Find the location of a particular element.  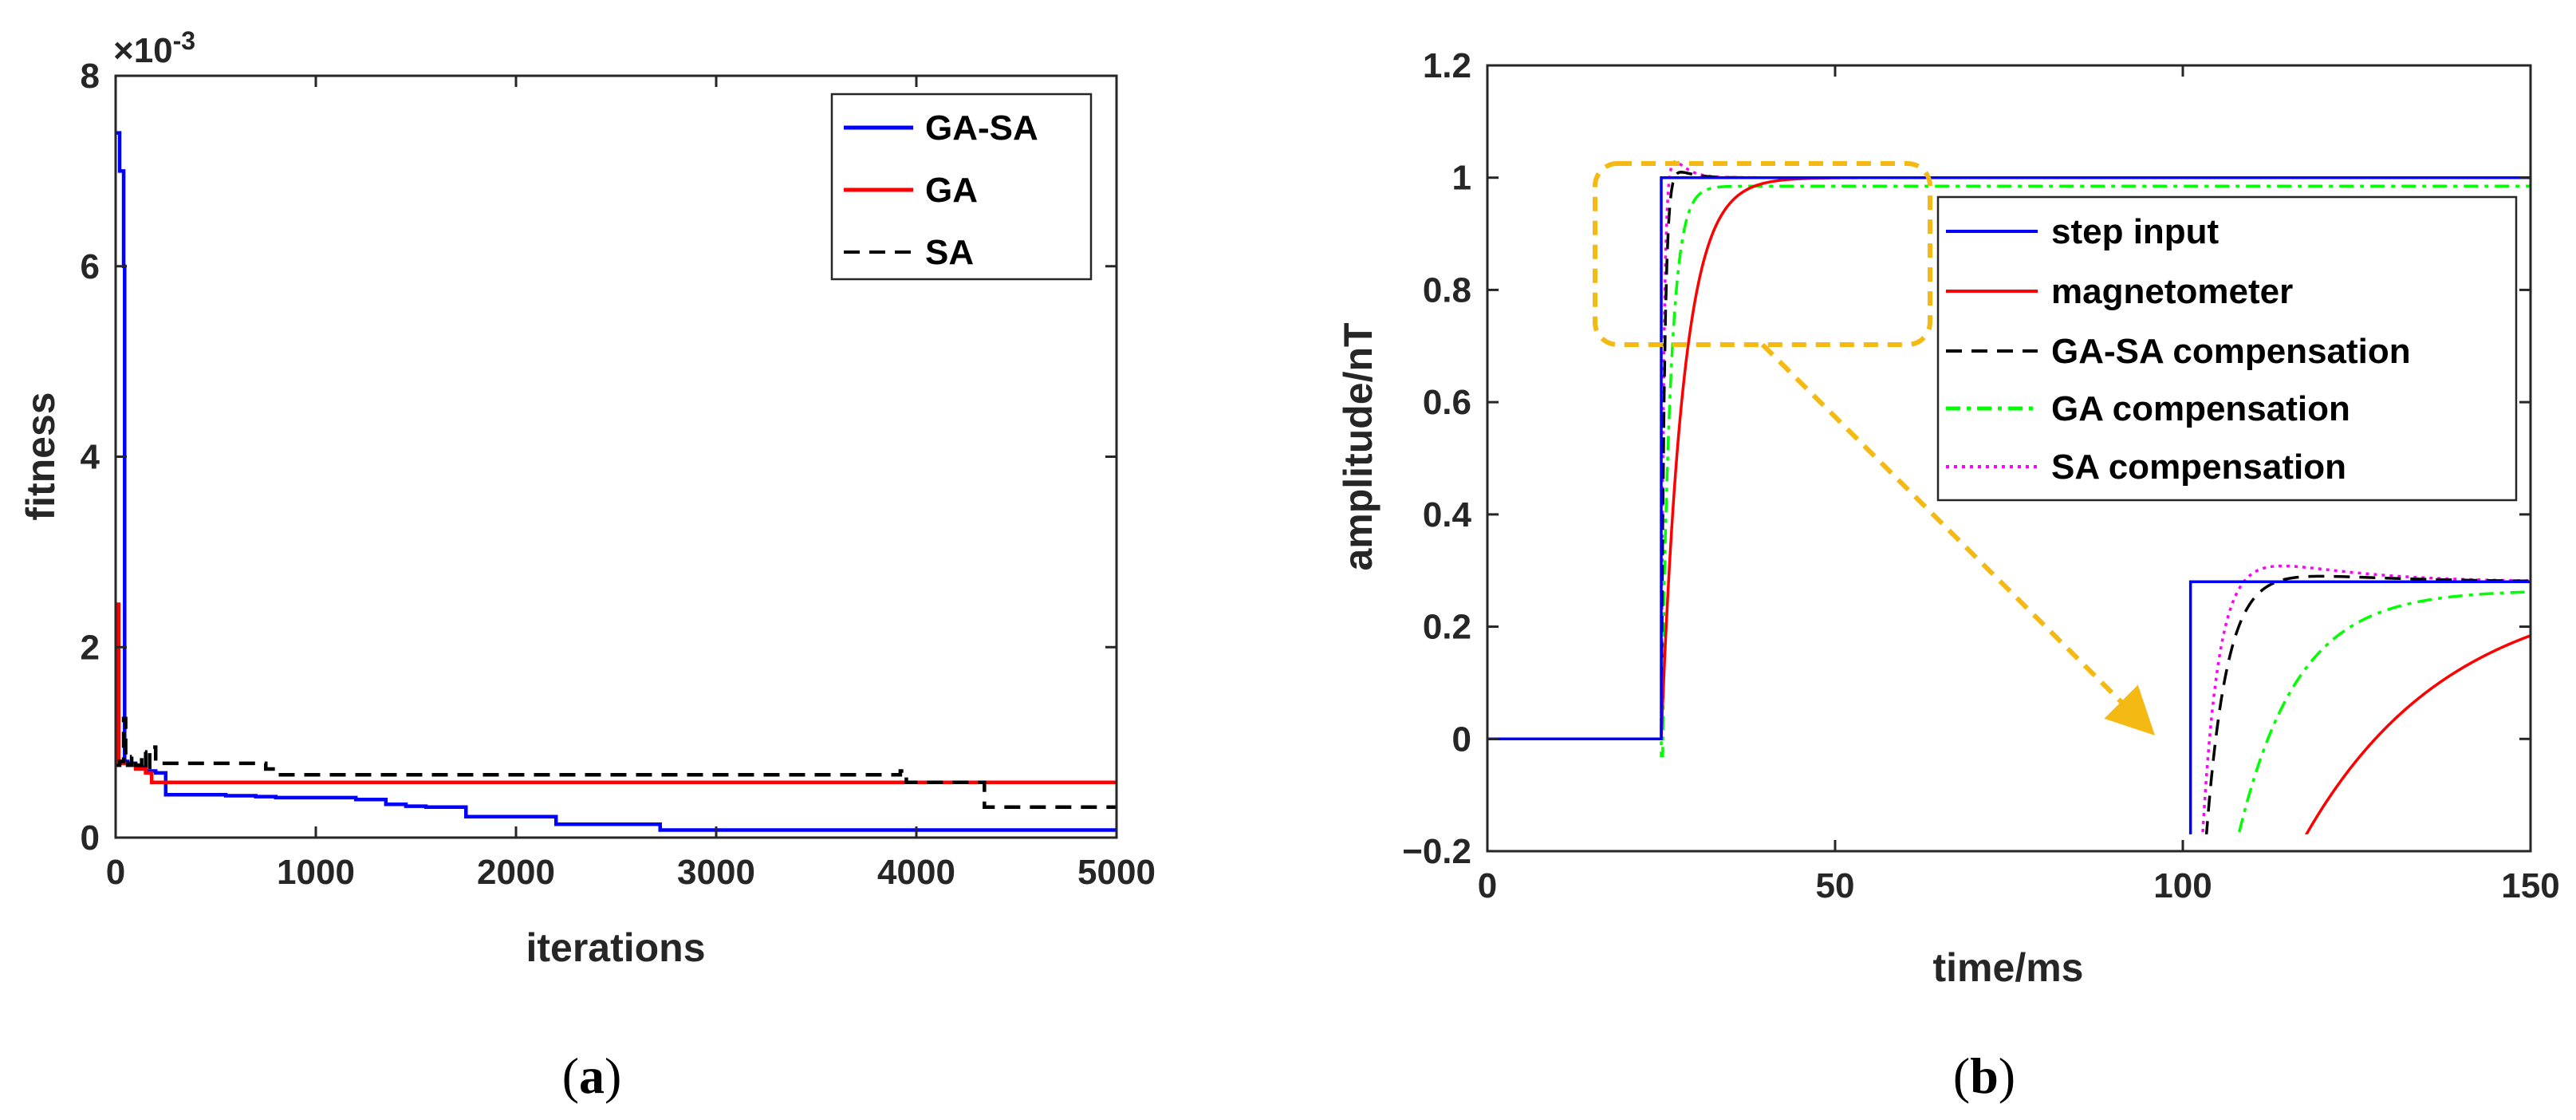

chart-a-y-tick-label: 2 is located at coordinates (90, 647).